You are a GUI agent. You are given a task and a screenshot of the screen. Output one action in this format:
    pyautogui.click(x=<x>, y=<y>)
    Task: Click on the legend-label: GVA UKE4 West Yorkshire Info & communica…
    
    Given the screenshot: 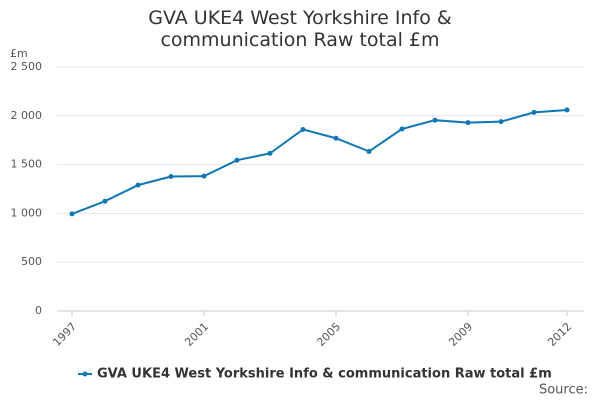 What is the action you would take?
    pyautogui.click(x=324, y=374)
    